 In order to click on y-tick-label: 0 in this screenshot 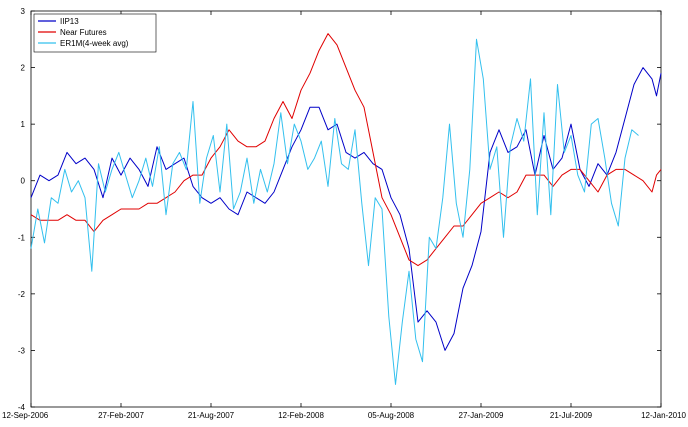, I will do `click(23, 181)`.